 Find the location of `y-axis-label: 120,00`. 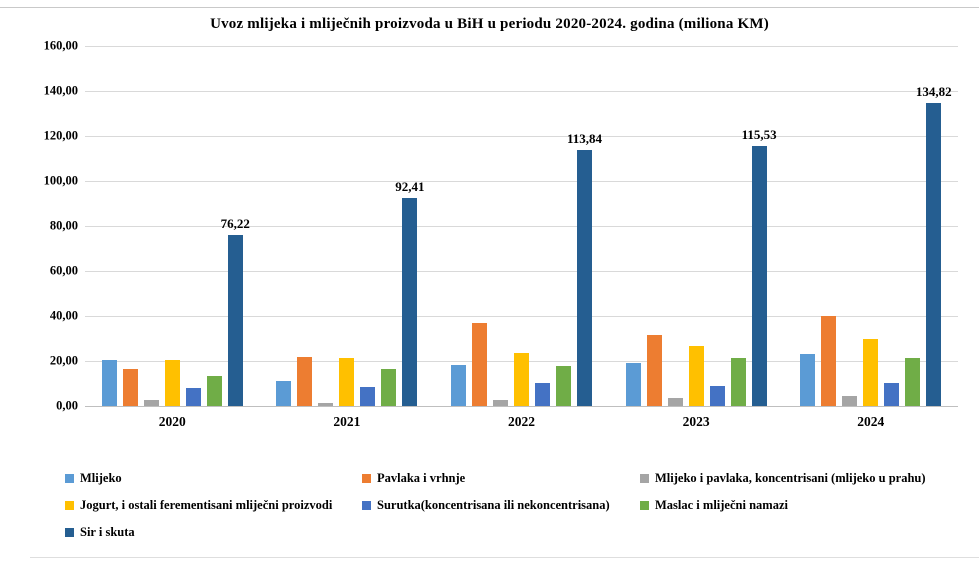

y-axis-label: 120,00 is located at coordinates (60, 135).